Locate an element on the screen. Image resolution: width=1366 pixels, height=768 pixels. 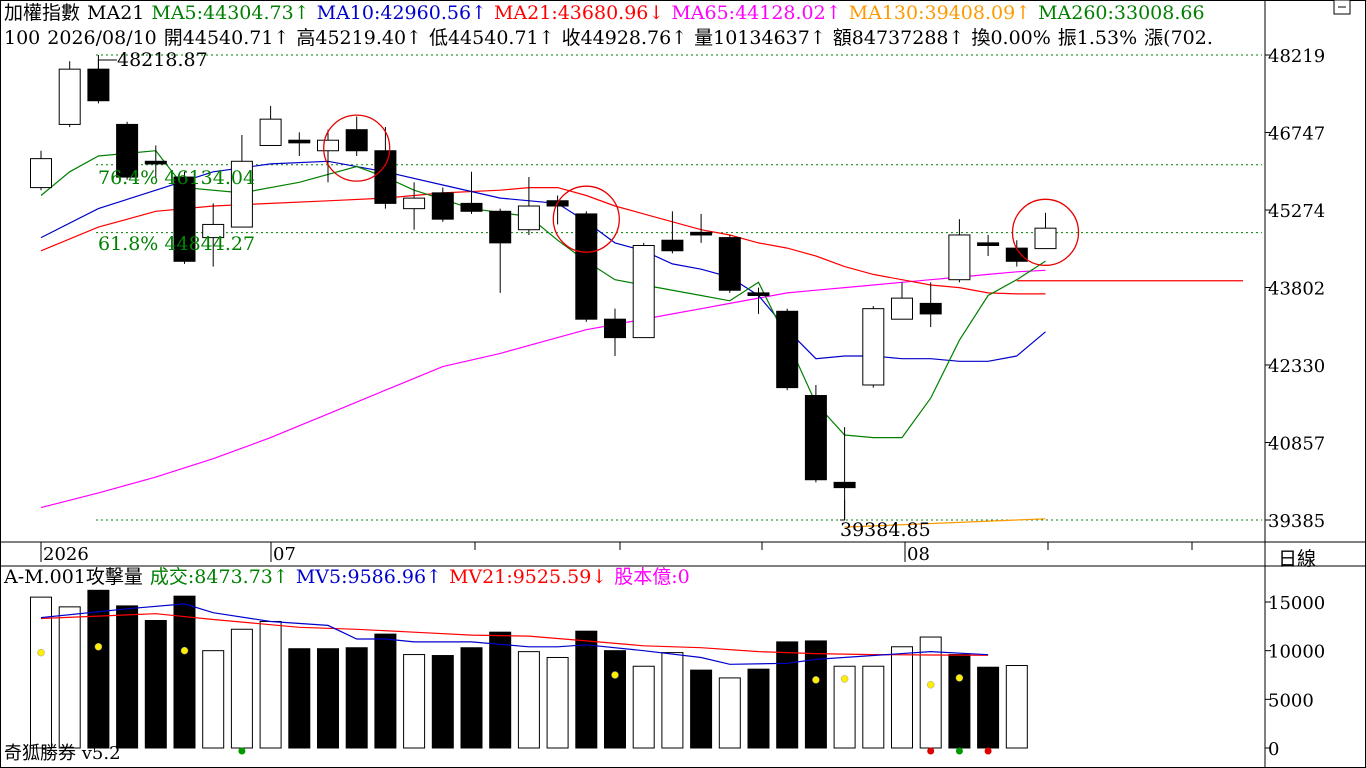
ohlc-item-5: 收44928.76↑ is located at coordinates (624, 38).